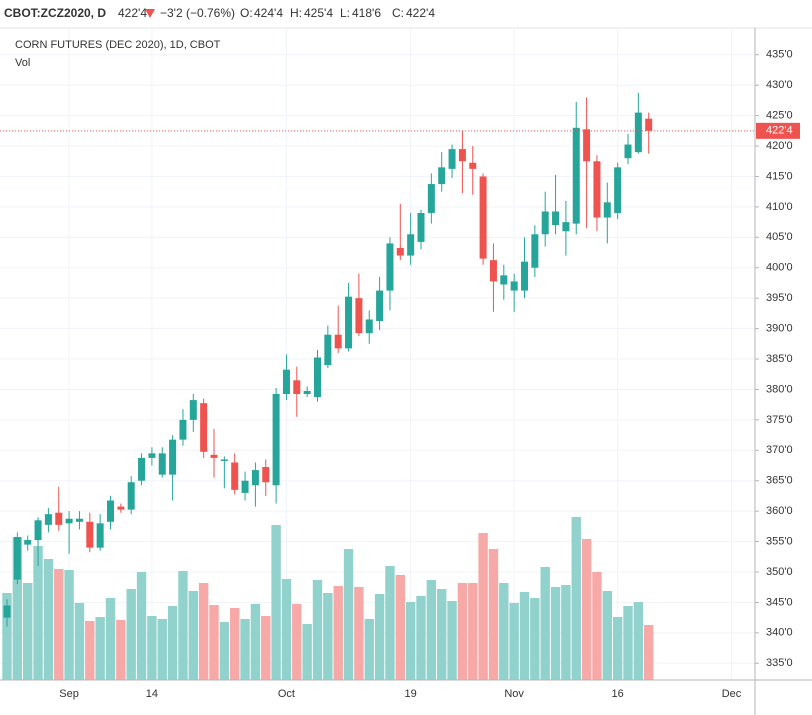 The width and height of the screenshot is (812, 715). I want to click on ohlc-value: 418'6, so click(366, 13).